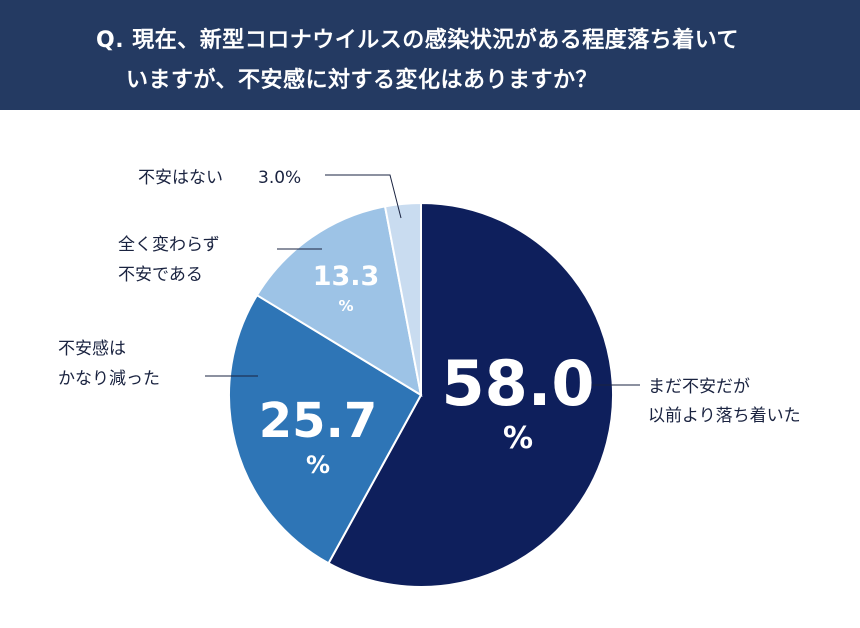  Describe the element at coordinates (699, 387) in the screenshot. I see `category-label-1-line-1: まだ不安だが` at that location.